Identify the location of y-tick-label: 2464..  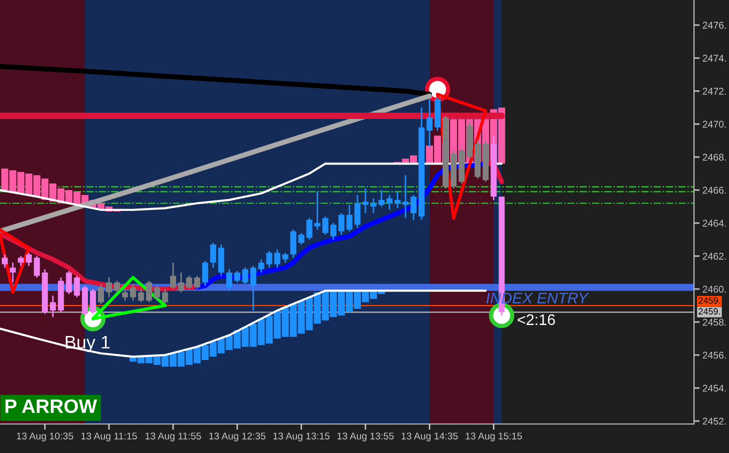
(714, 223).